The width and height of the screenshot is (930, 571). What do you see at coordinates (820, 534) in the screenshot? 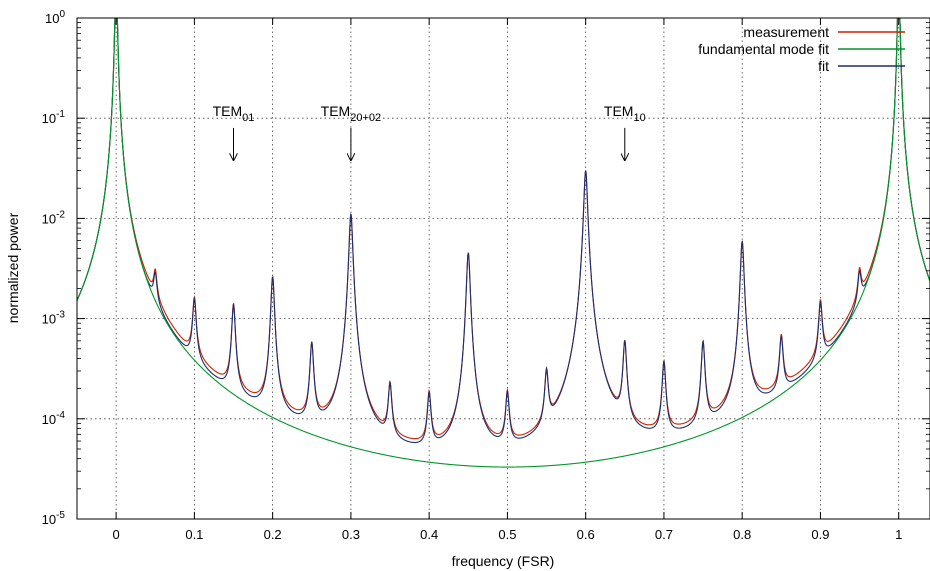
I see `x-tick-label: 0.9` at bounding box center [820, 534].